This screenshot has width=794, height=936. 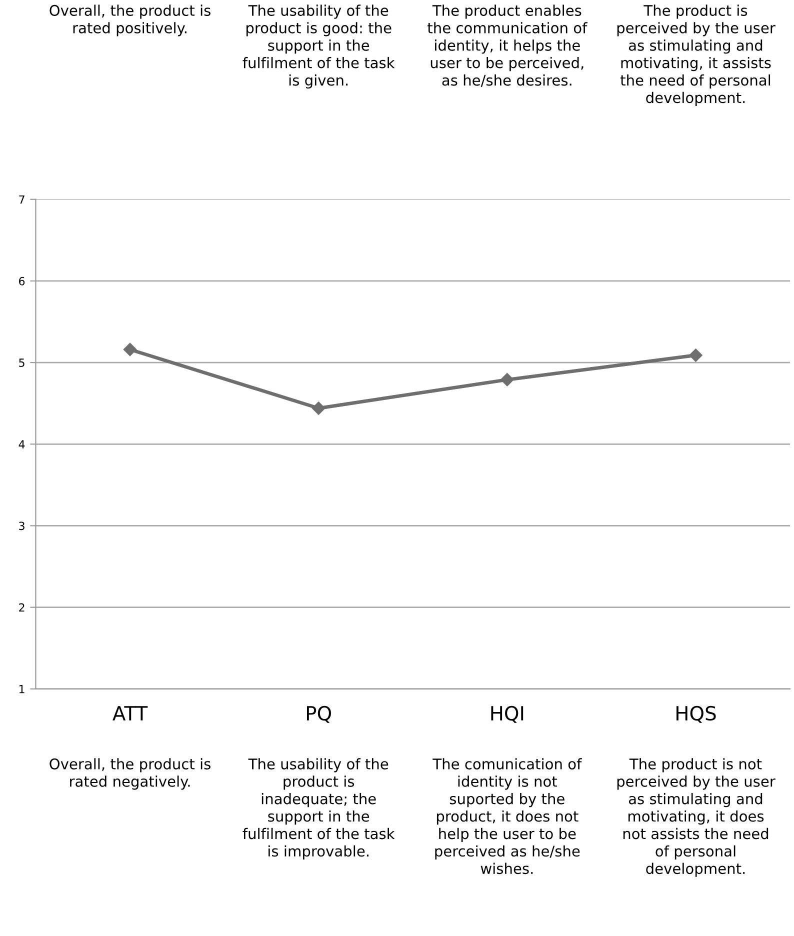 What do you see at coordinates (21, 607) in the screenshot?
I see `y-tick-label: 2` at bounding box center [21, 607].